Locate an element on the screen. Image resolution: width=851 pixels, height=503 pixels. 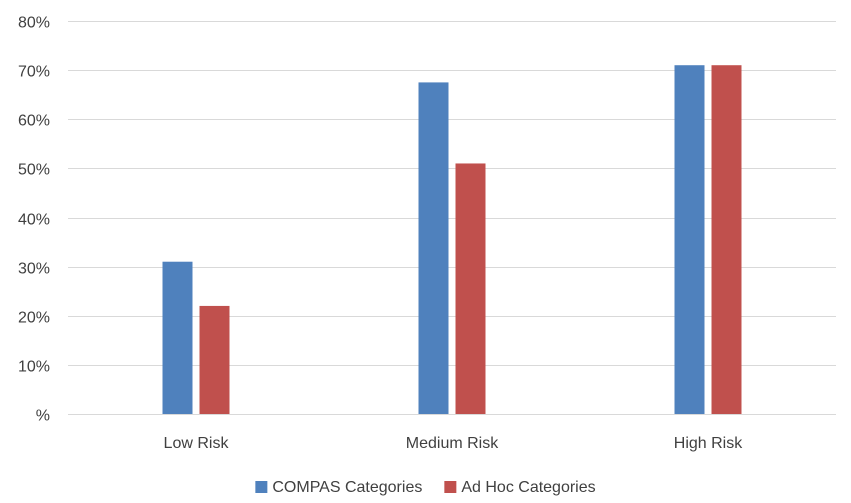
y-tick-label: 80% is located at coordinates (34, 23).